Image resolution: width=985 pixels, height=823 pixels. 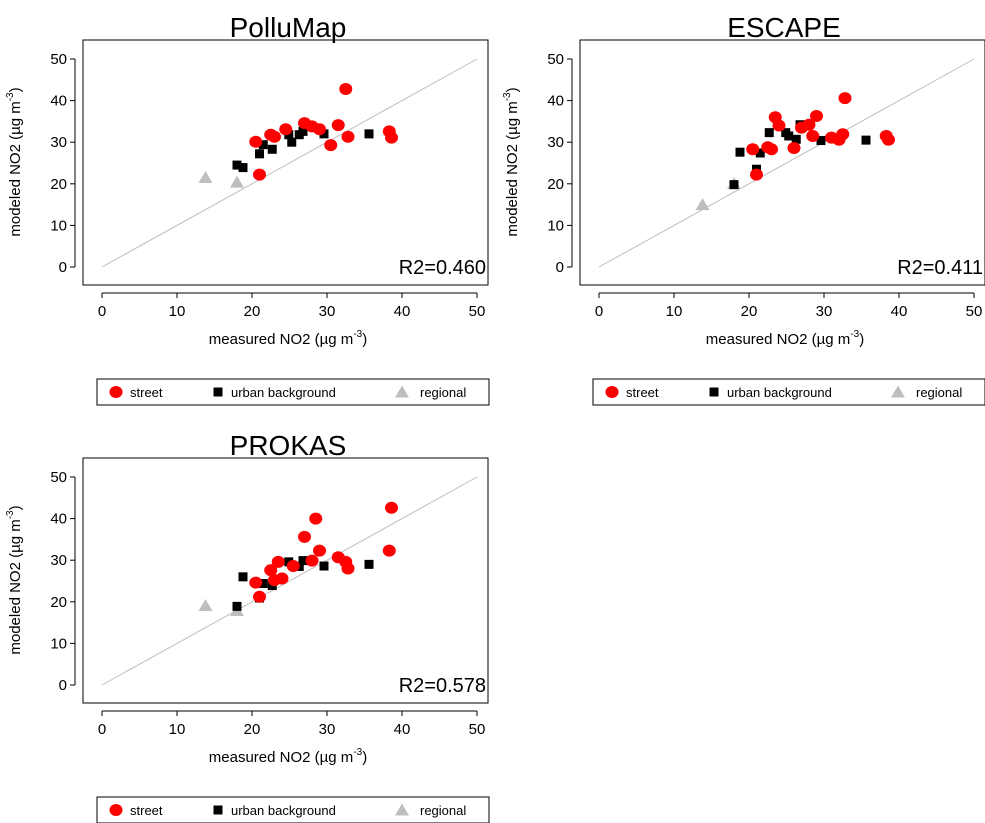 What do you see at coordinates (303, 149) in the screenshot?
I see `series-urban-background` at bounding box center [303, 149].